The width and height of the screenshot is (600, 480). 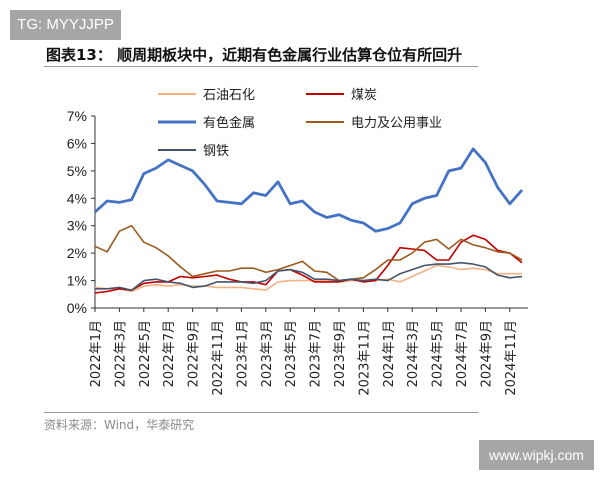 I want to click on legend-label: 石油石化, so click(x=229, y=95).